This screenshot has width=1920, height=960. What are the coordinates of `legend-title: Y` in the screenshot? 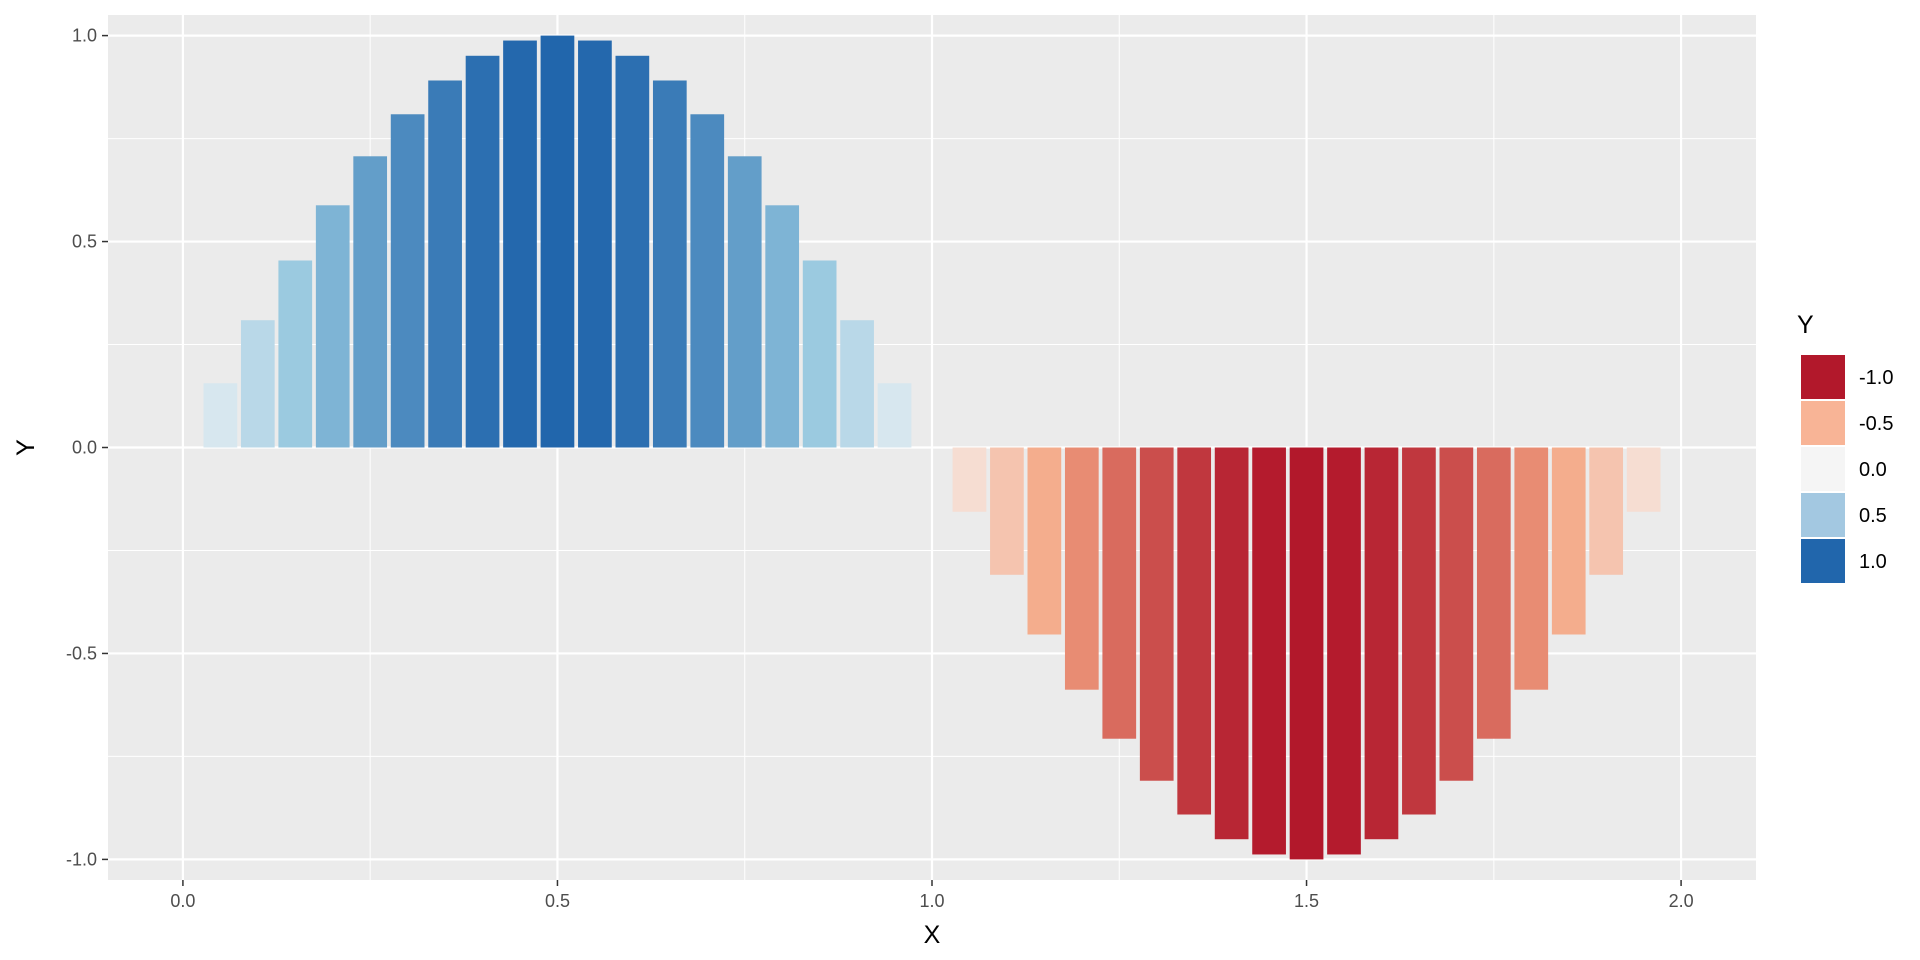 It's located at (1805, 325).